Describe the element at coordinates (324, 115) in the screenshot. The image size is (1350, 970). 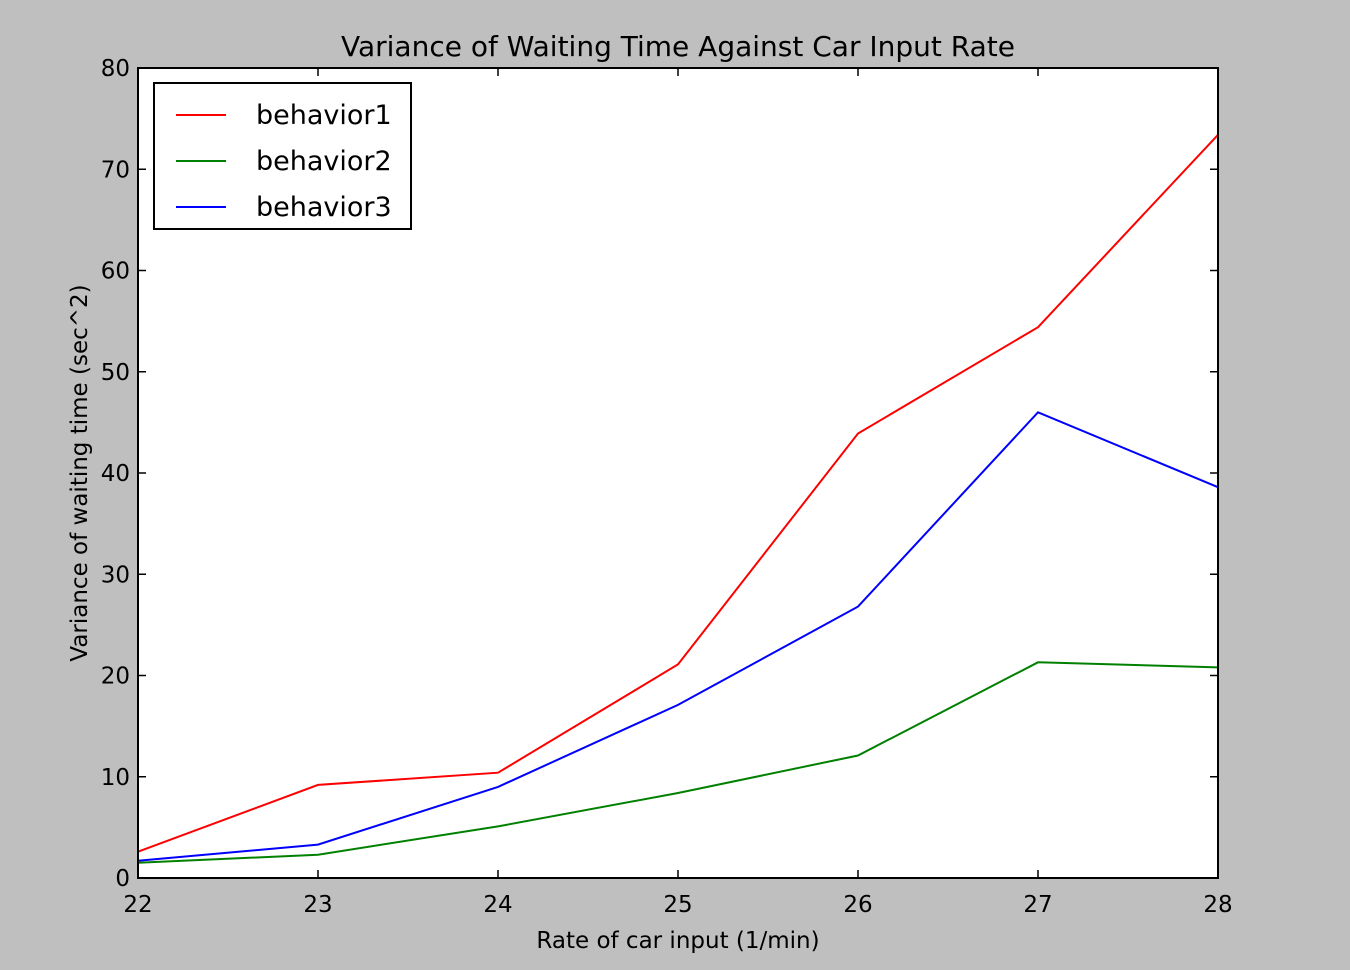
I see `legend-label: behavior1` at that location.